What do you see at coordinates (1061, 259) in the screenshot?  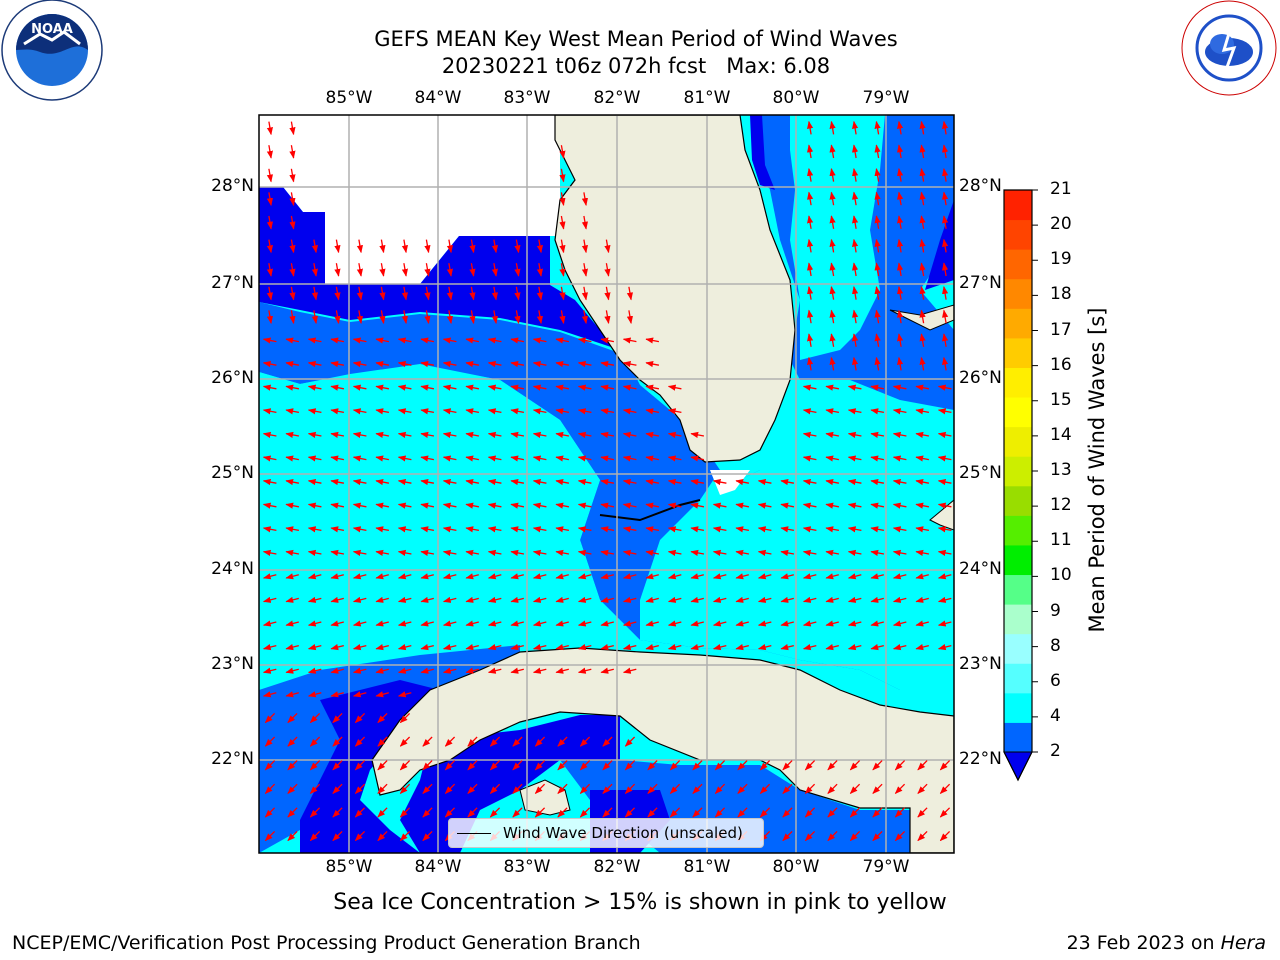 I see `colorbar-tick-label: 19` at bounding box center [1061, 259].